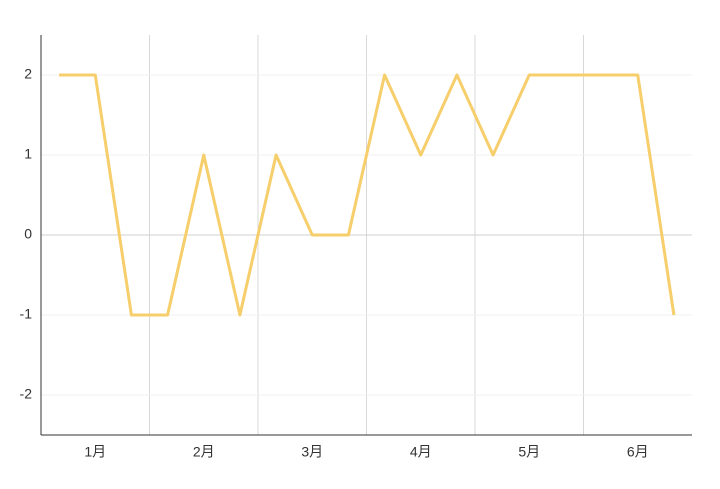 This screenshot has height=489, width=720. I want to click on x-tick-label: 1月, so click(95, 452).